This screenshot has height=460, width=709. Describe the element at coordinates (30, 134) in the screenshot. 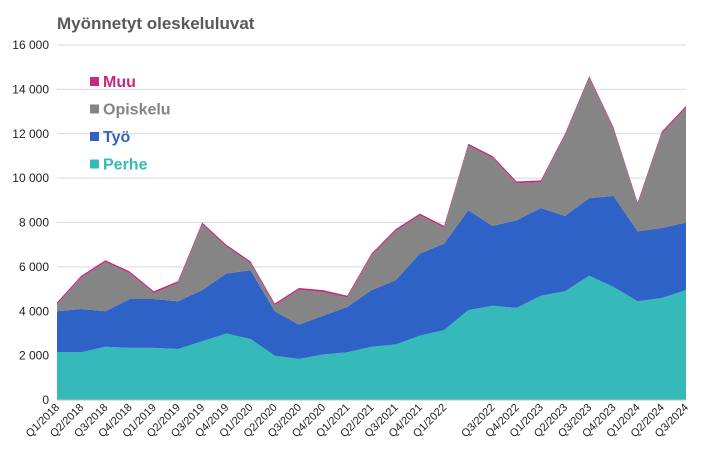

I see `y-tick-label: 12 000` at that location.